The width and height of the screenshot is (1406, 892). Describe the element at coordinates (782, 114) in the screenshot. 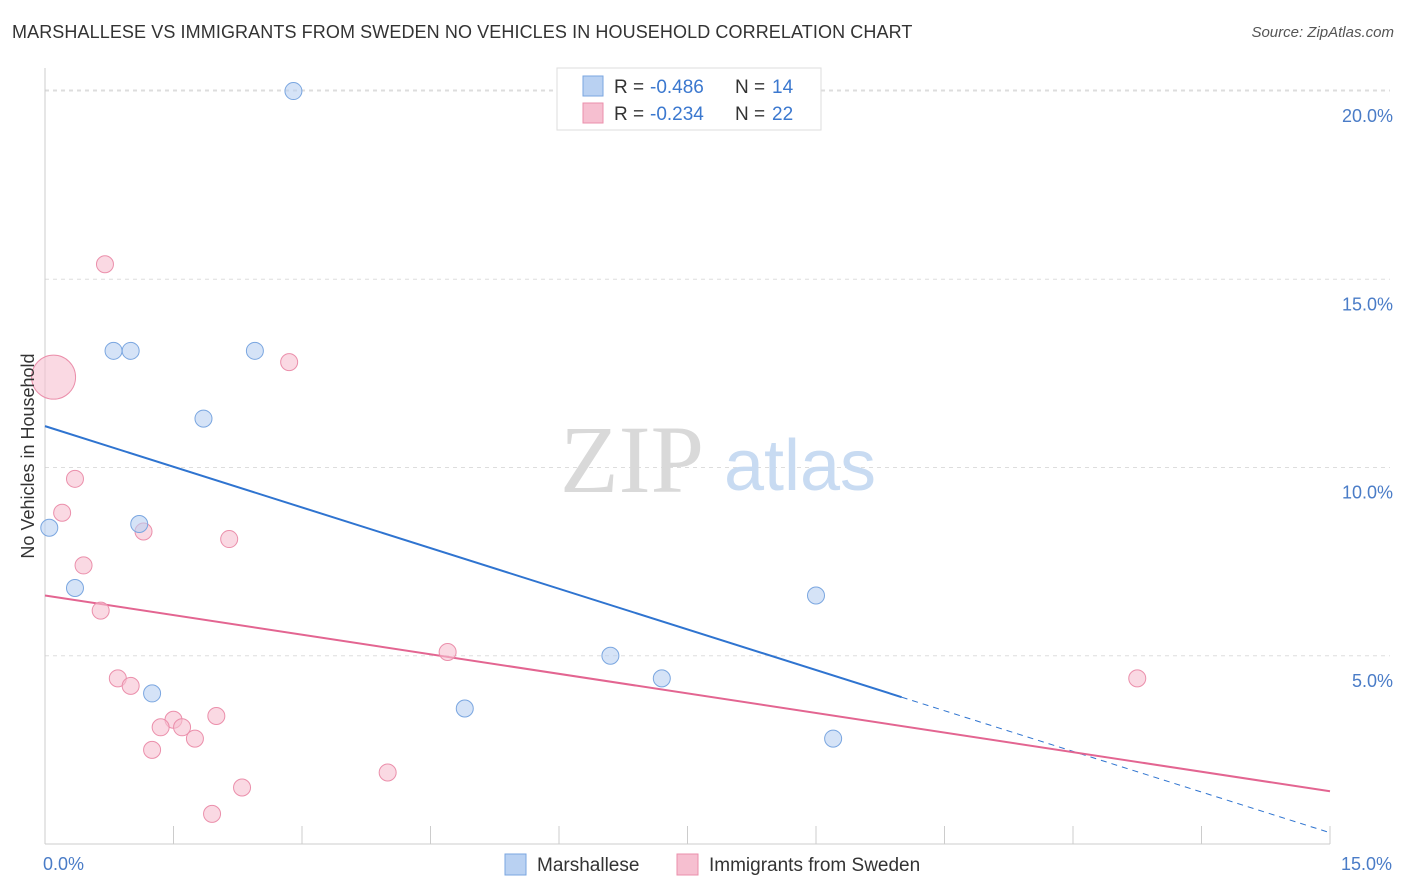

I see `legend-n-value: 22` at that location.